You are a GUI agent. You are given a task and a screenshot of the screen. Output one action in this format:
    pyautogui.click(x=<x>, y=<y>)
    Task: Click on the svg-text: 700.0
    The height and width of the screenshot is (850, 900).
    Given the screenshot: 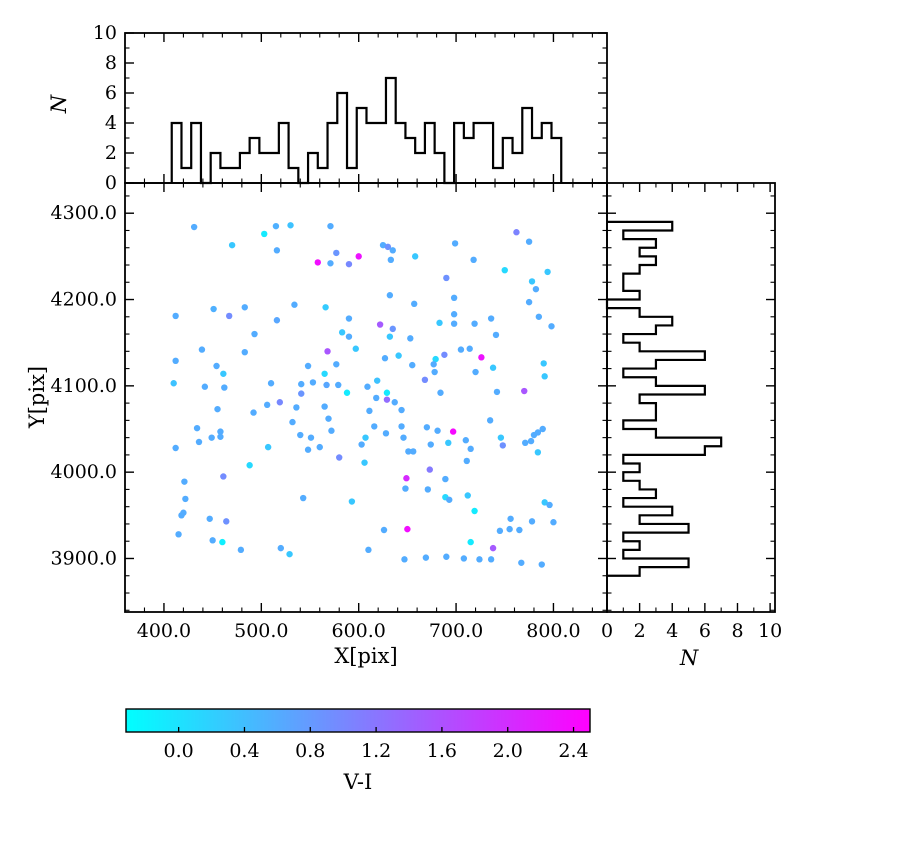 What is the action you would take?
    pyautogui.click(x=456, y=631)
    